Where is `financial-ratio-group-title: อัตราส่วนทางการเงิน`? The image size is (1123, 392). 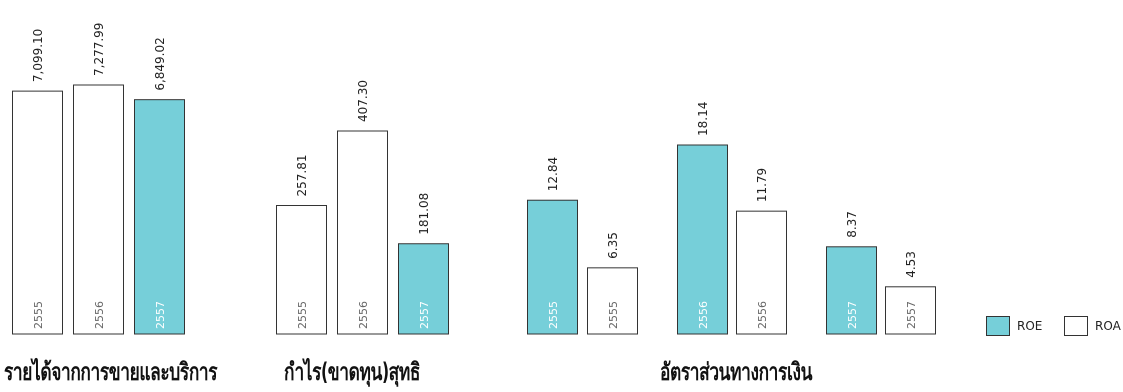 financial-ratio-group-title: อัตราส่วนทางการเงิน is located at coordinates (736, 372).